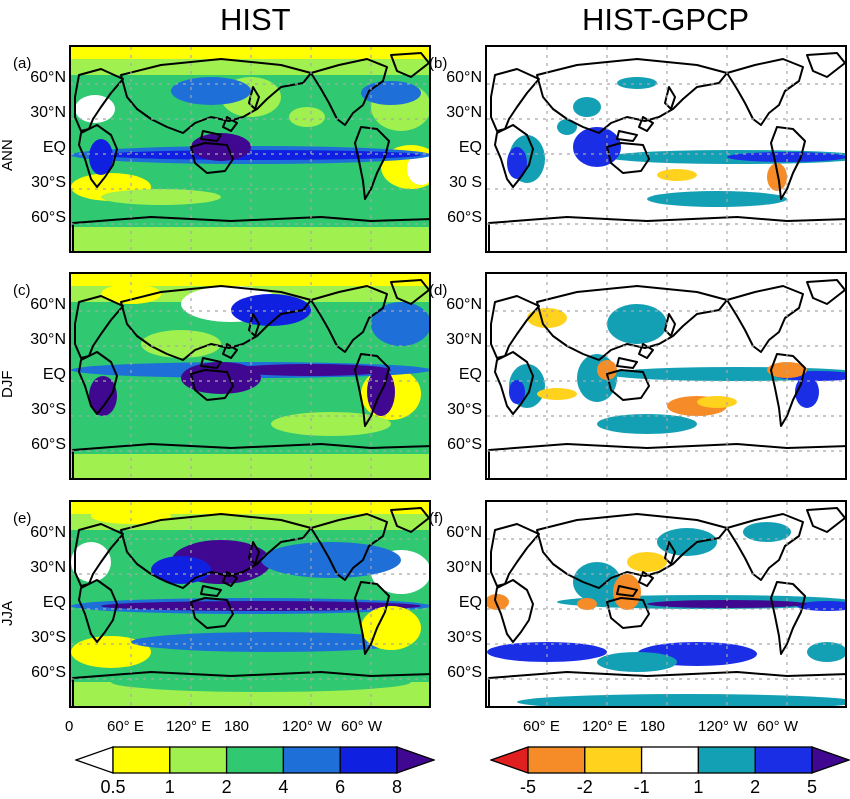  I want to click on left-column-title: HIST, so click(255, 19).